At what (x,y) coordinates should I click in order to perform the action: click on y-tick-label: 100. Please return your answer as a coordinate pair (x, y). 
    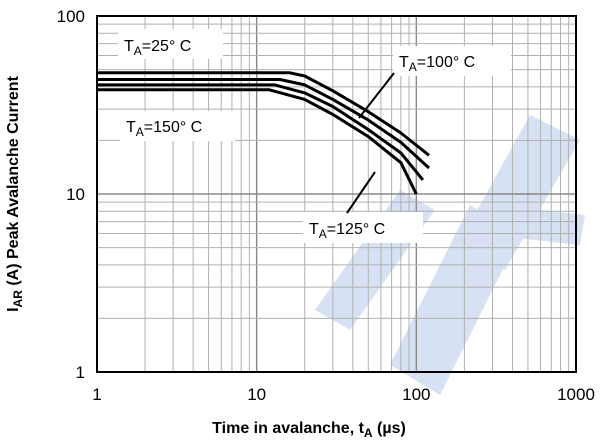
    Looking at the image, I should click on (71, 16).